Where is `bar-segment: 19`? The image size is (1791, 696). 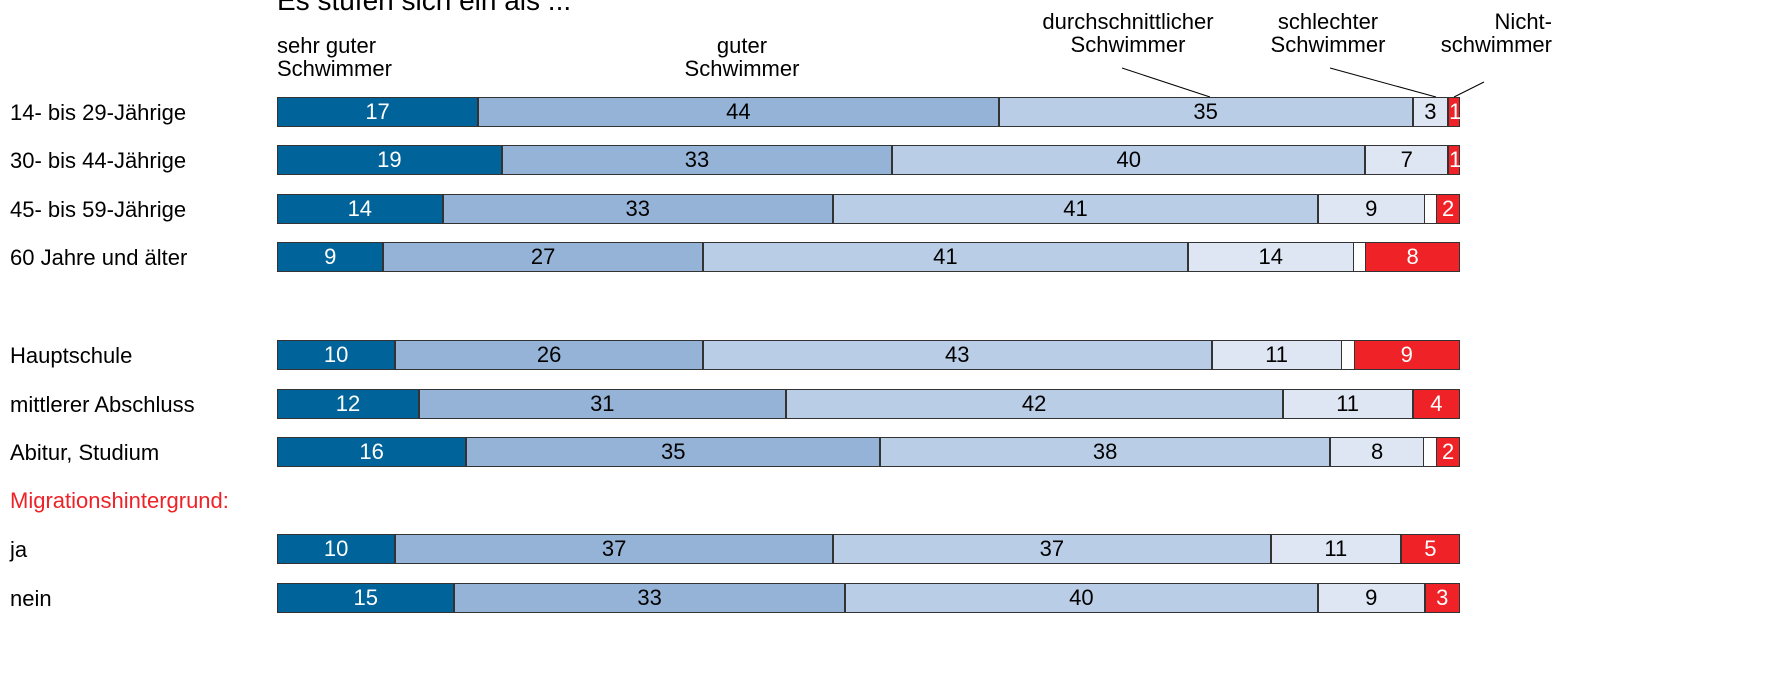
bar-segment: 19 is located at coordinates (389, 160).